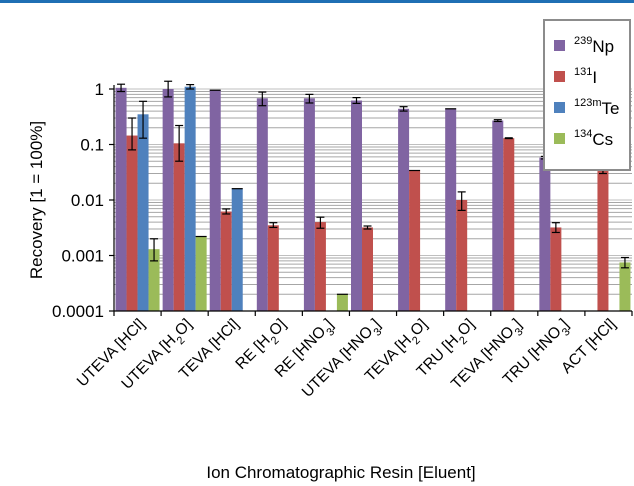  What do you see at coordinates (593, 138) in the screenshot?
I see `legend-label-cs: 134Cs` at bounding box center [593, 138].